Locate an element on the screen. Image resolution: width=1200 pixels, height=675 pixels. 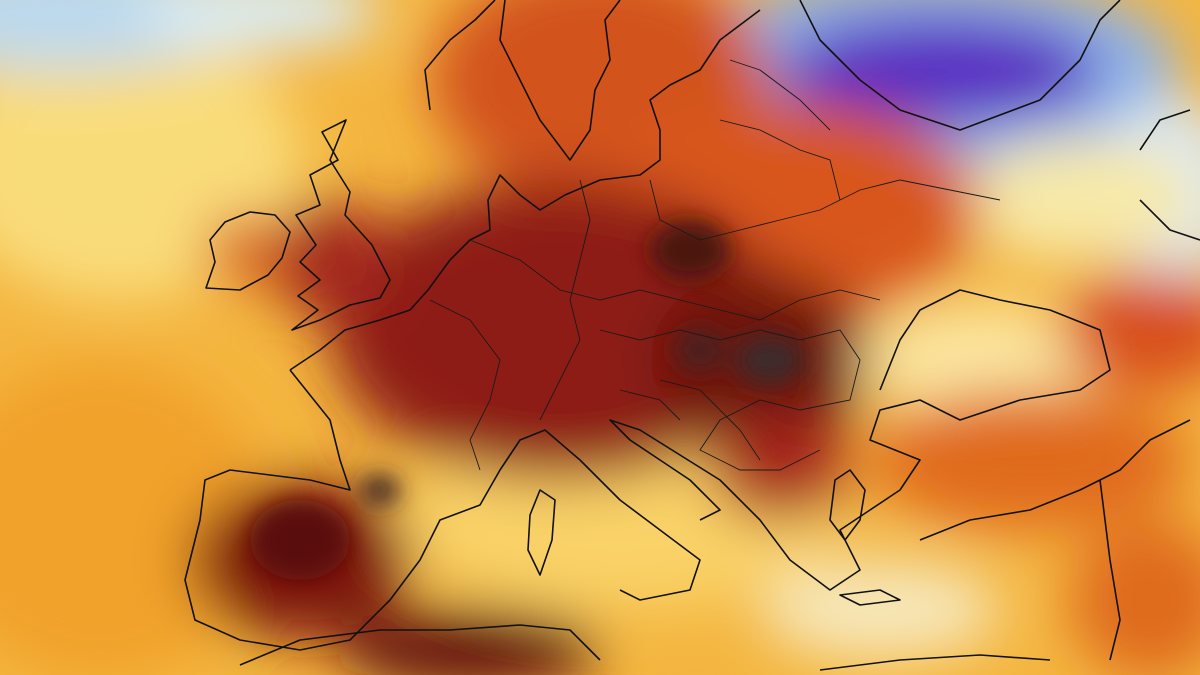
warm-zone is located at coordinates (1080, 200).